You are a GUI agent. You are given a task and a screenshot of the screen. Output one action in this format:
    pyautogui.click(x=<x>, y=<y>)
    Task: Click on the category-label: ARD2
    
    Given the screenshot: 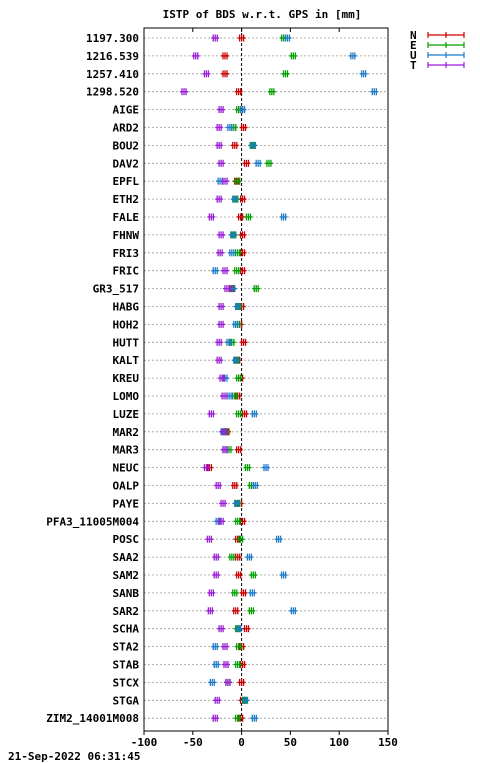 What is the action you would take?
    pyautogui.click(x=126, y=128)
    